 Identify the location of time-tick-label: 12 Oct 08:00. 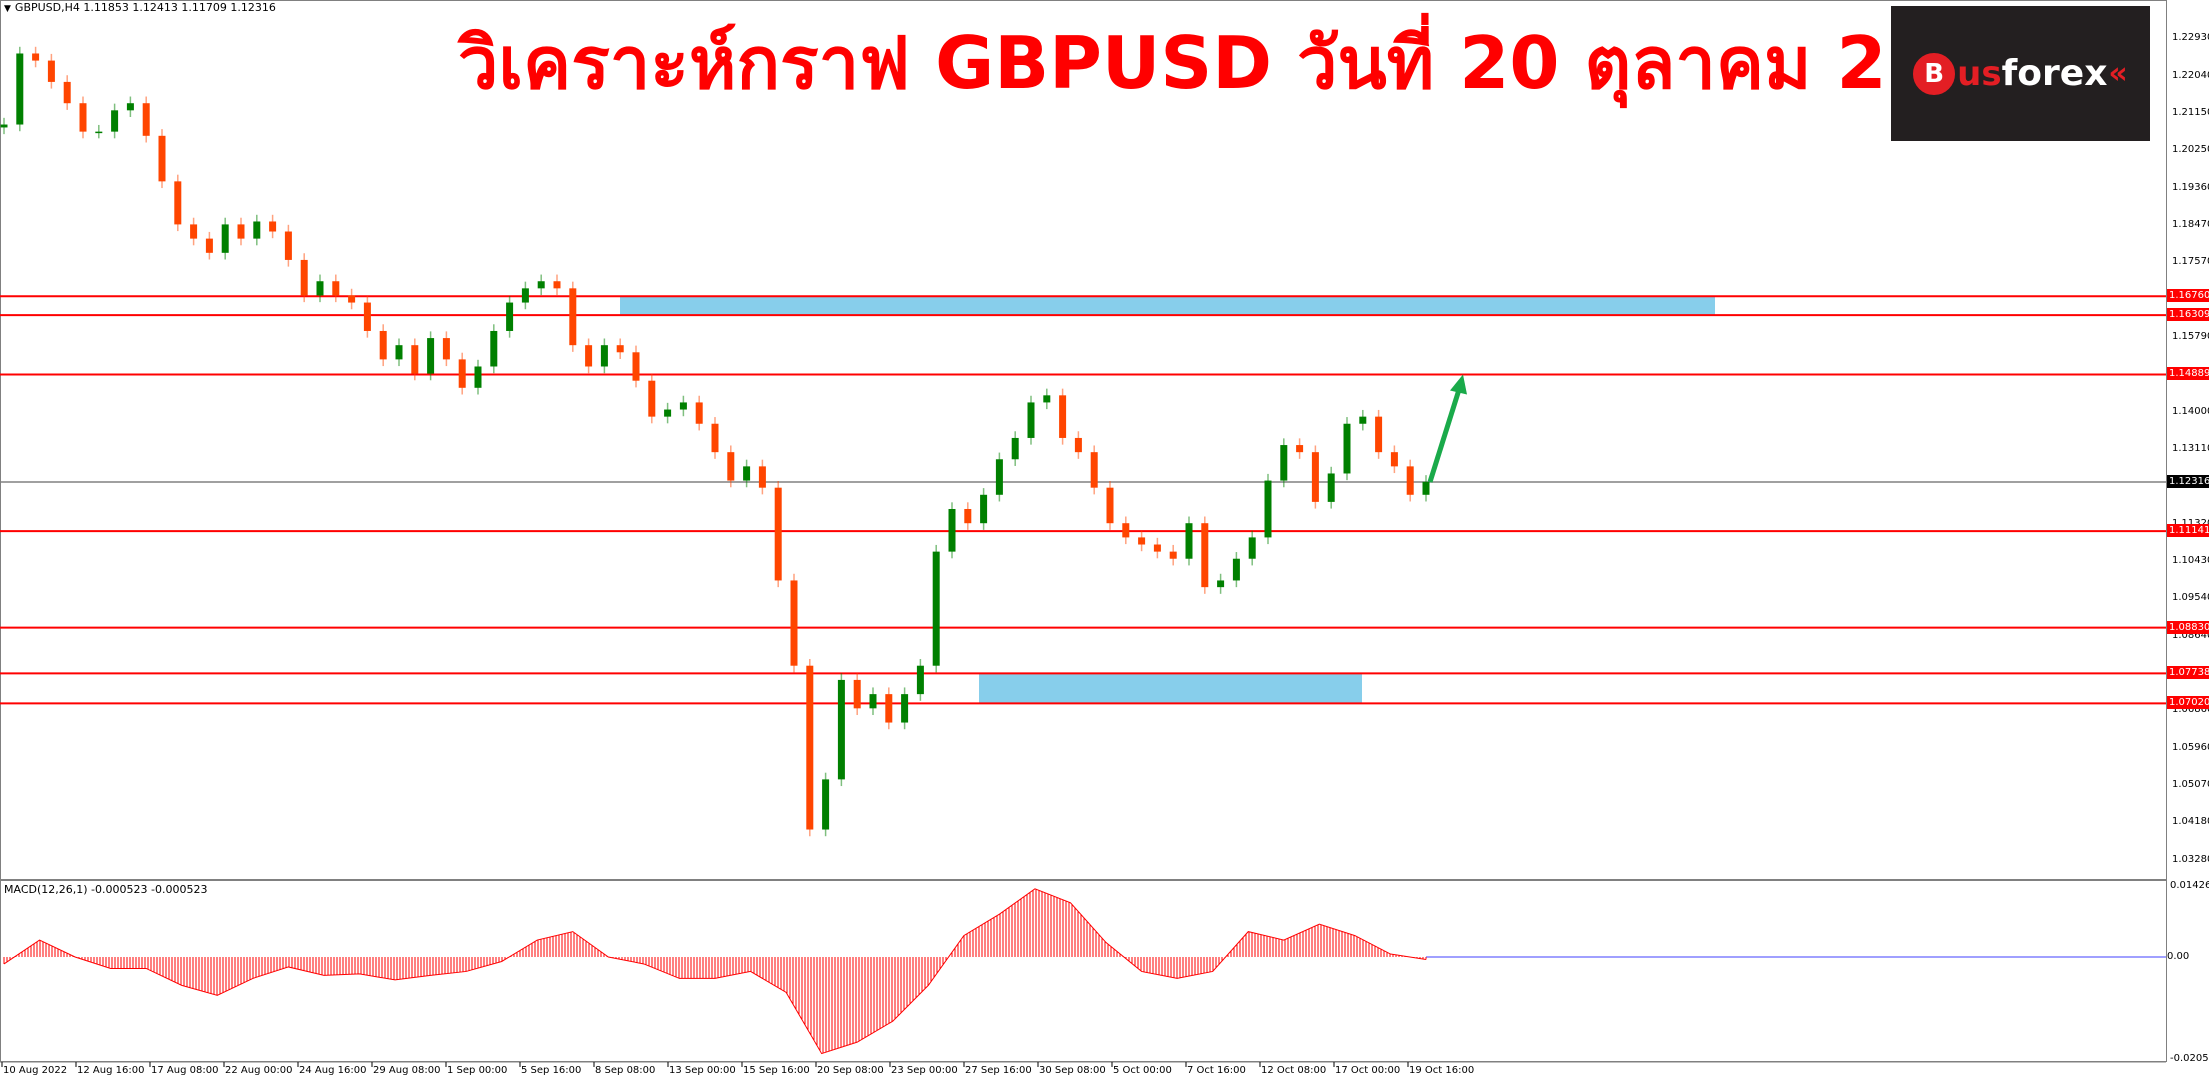
(1294, 1070).